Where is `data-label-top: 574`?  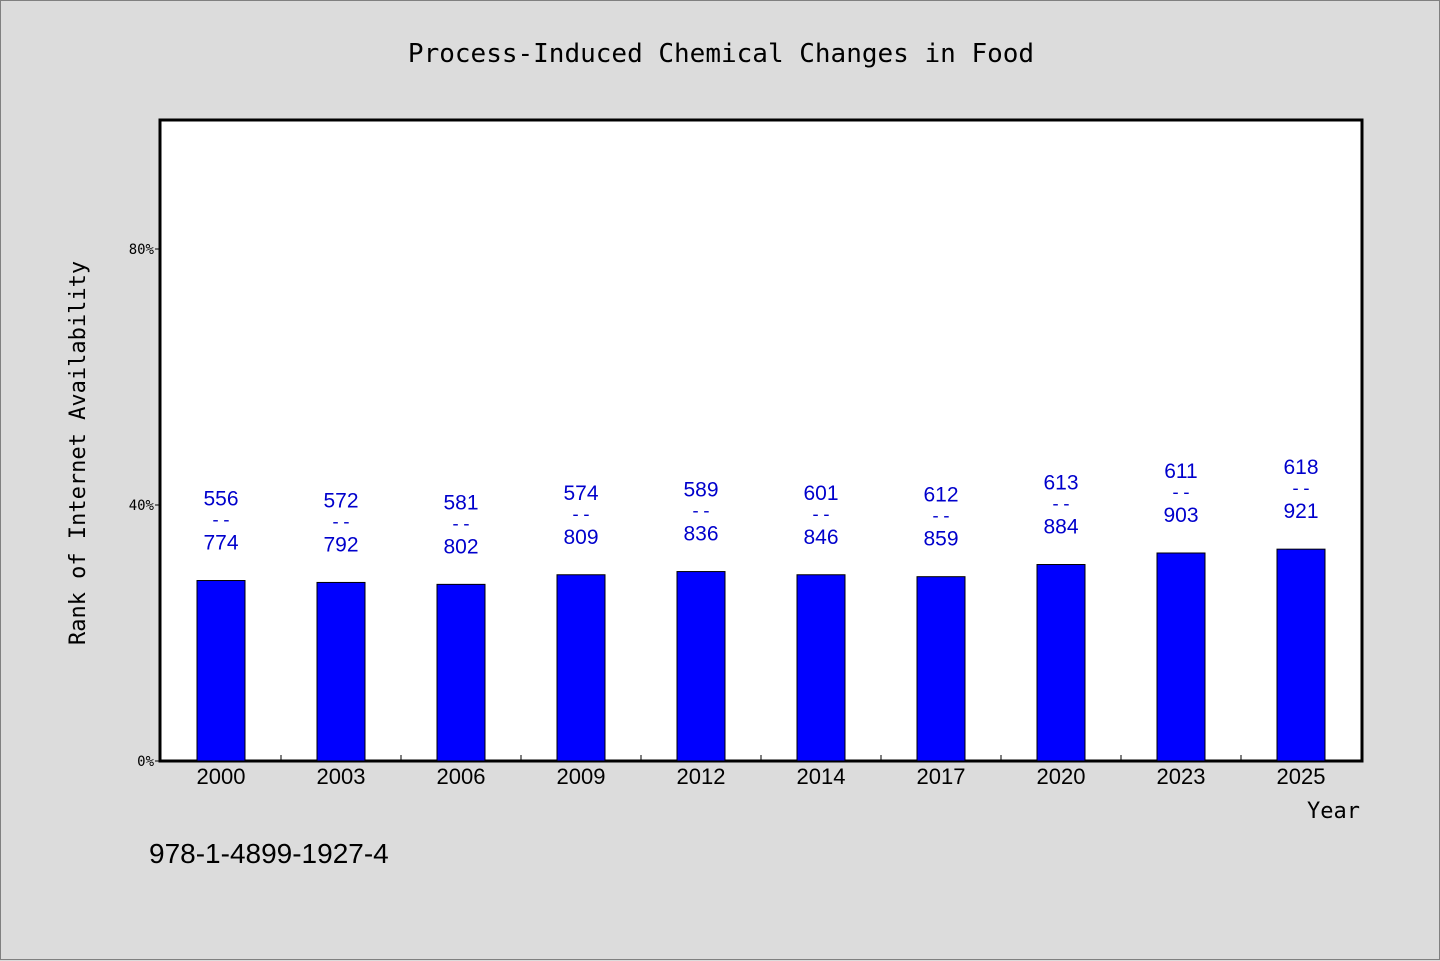
data-label-top: 574 is located at coordinates (580, 493).